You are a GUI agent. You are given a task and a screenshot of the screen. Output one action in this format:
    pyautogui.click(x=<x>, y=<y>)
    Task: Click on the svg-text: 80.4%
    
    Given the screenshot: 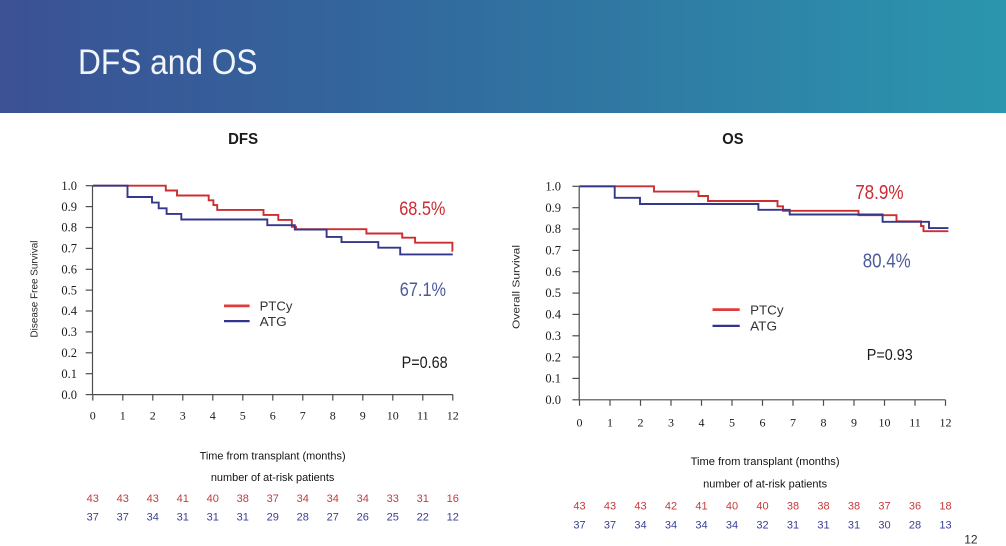 What is the action you would take?
    pyautogui.click(x=887, y=261)
    